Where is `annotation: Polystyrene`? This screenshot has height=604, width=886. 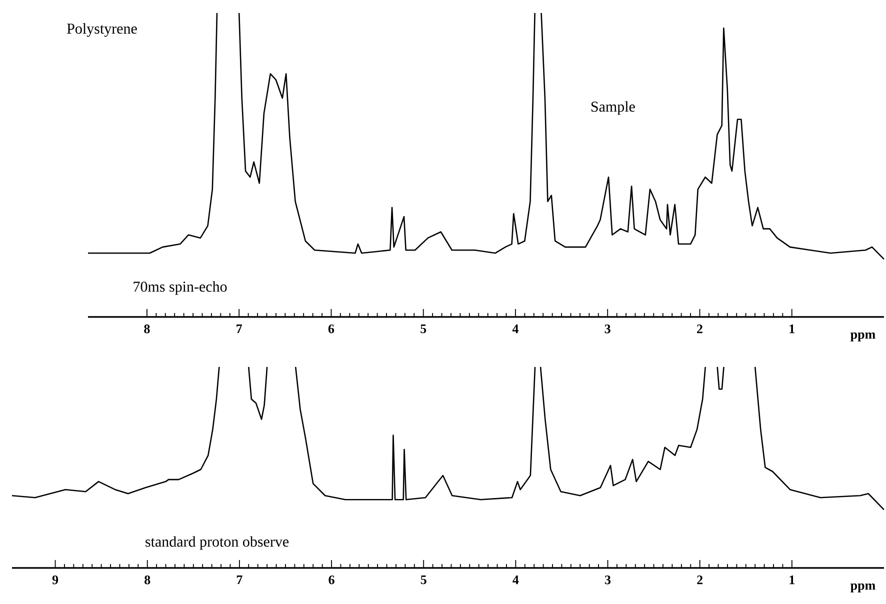
annotation: Polystyrene is located at coordinates (102, 30).